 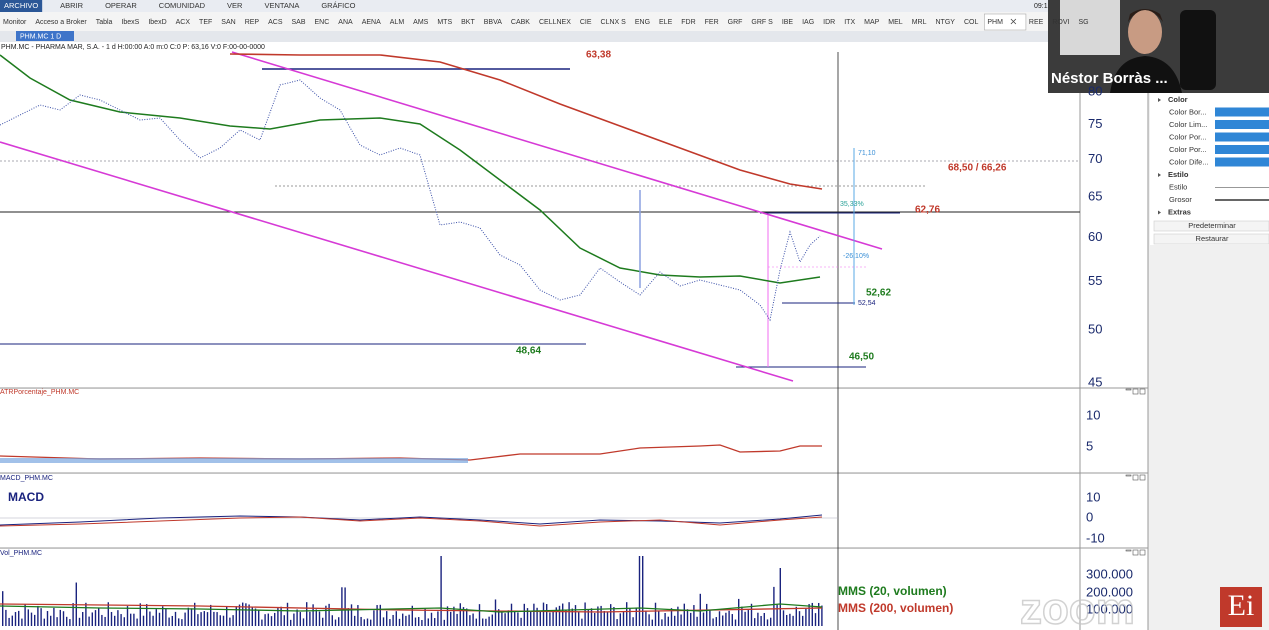 I want to click on tab-close, so click(x=1013, y=21).